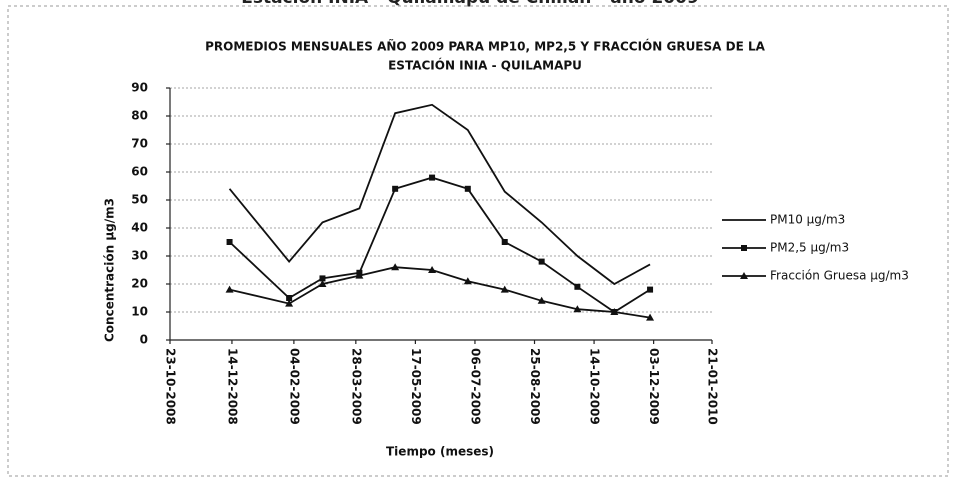  I want to click on x-tick-label: 25-08-2009, so click(535, 386).